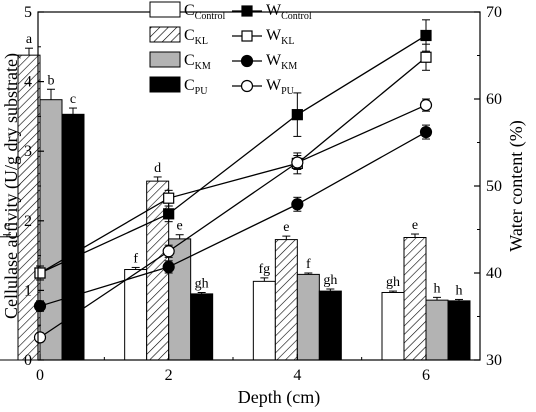 The width and height of the screenshot is (536, 412). I want to click on legend-label-wkl: WKL, so click(280, 37).